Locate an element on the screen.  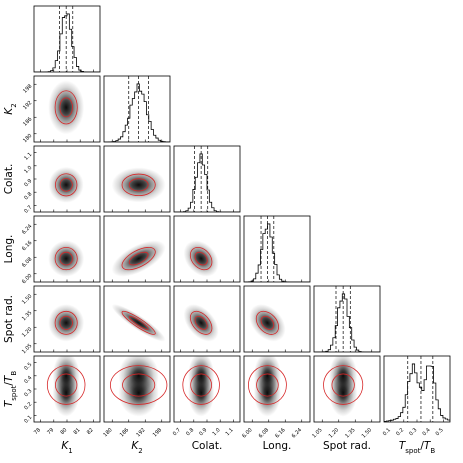
x-tick-label-colat: 1.0 is located at coordinates (217, 432).